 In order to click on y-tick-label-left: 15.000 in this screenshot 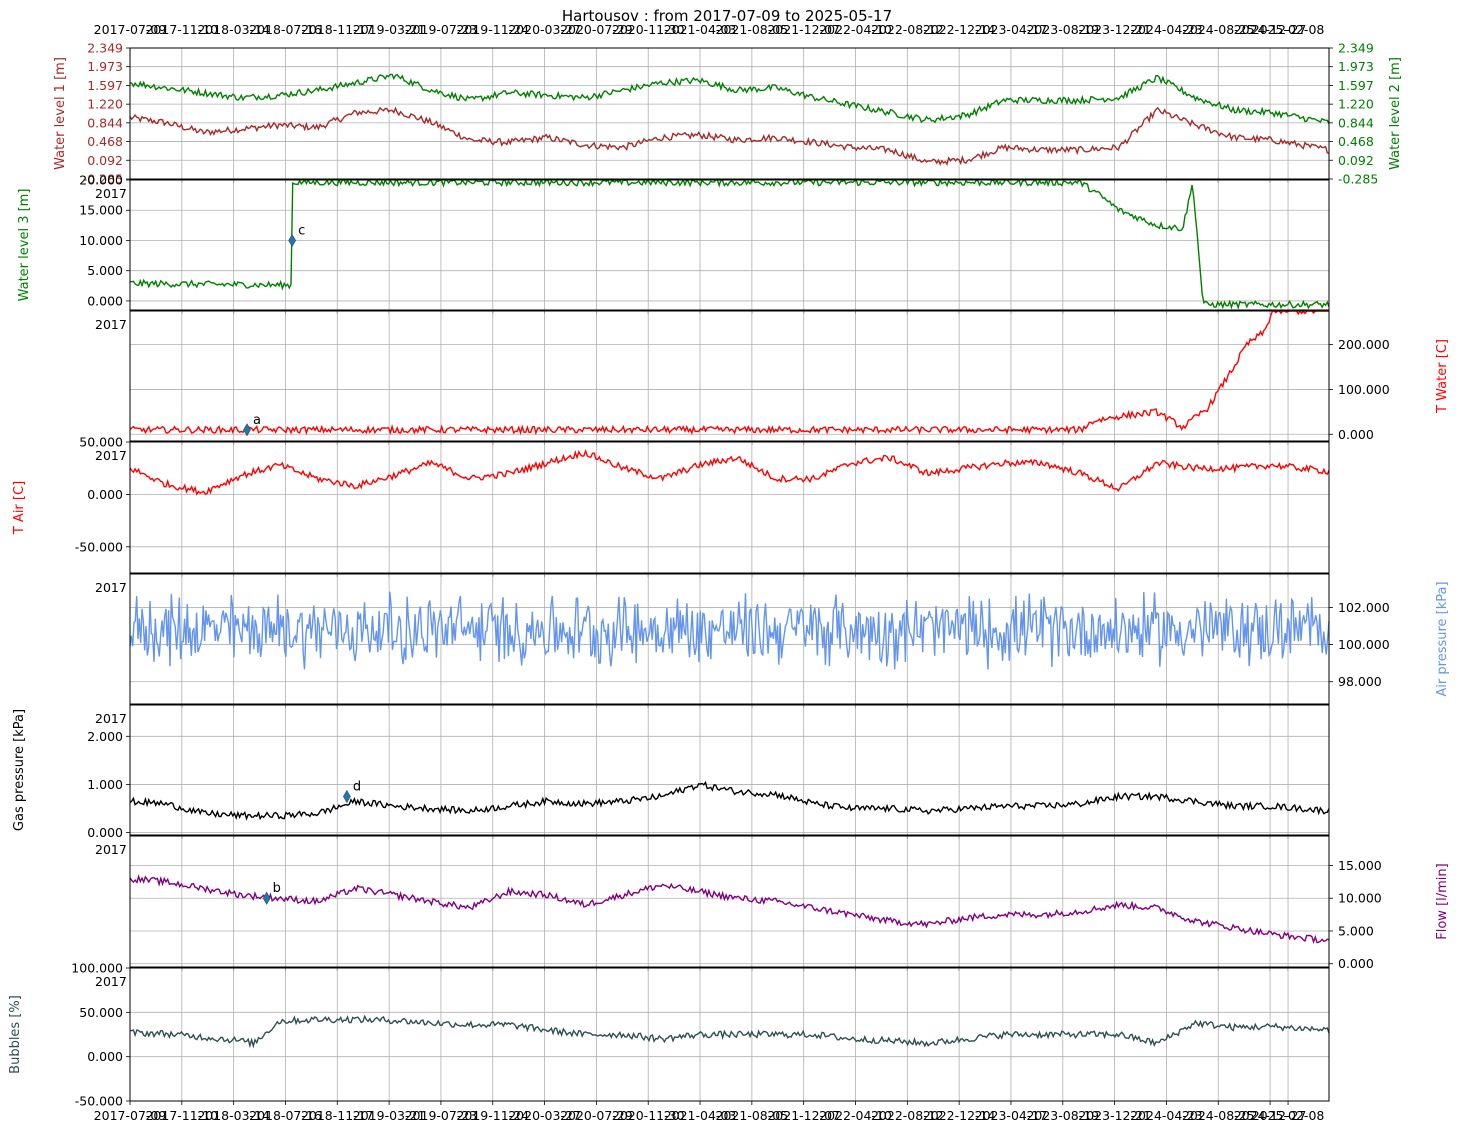, I will do `click(101, 210)`.